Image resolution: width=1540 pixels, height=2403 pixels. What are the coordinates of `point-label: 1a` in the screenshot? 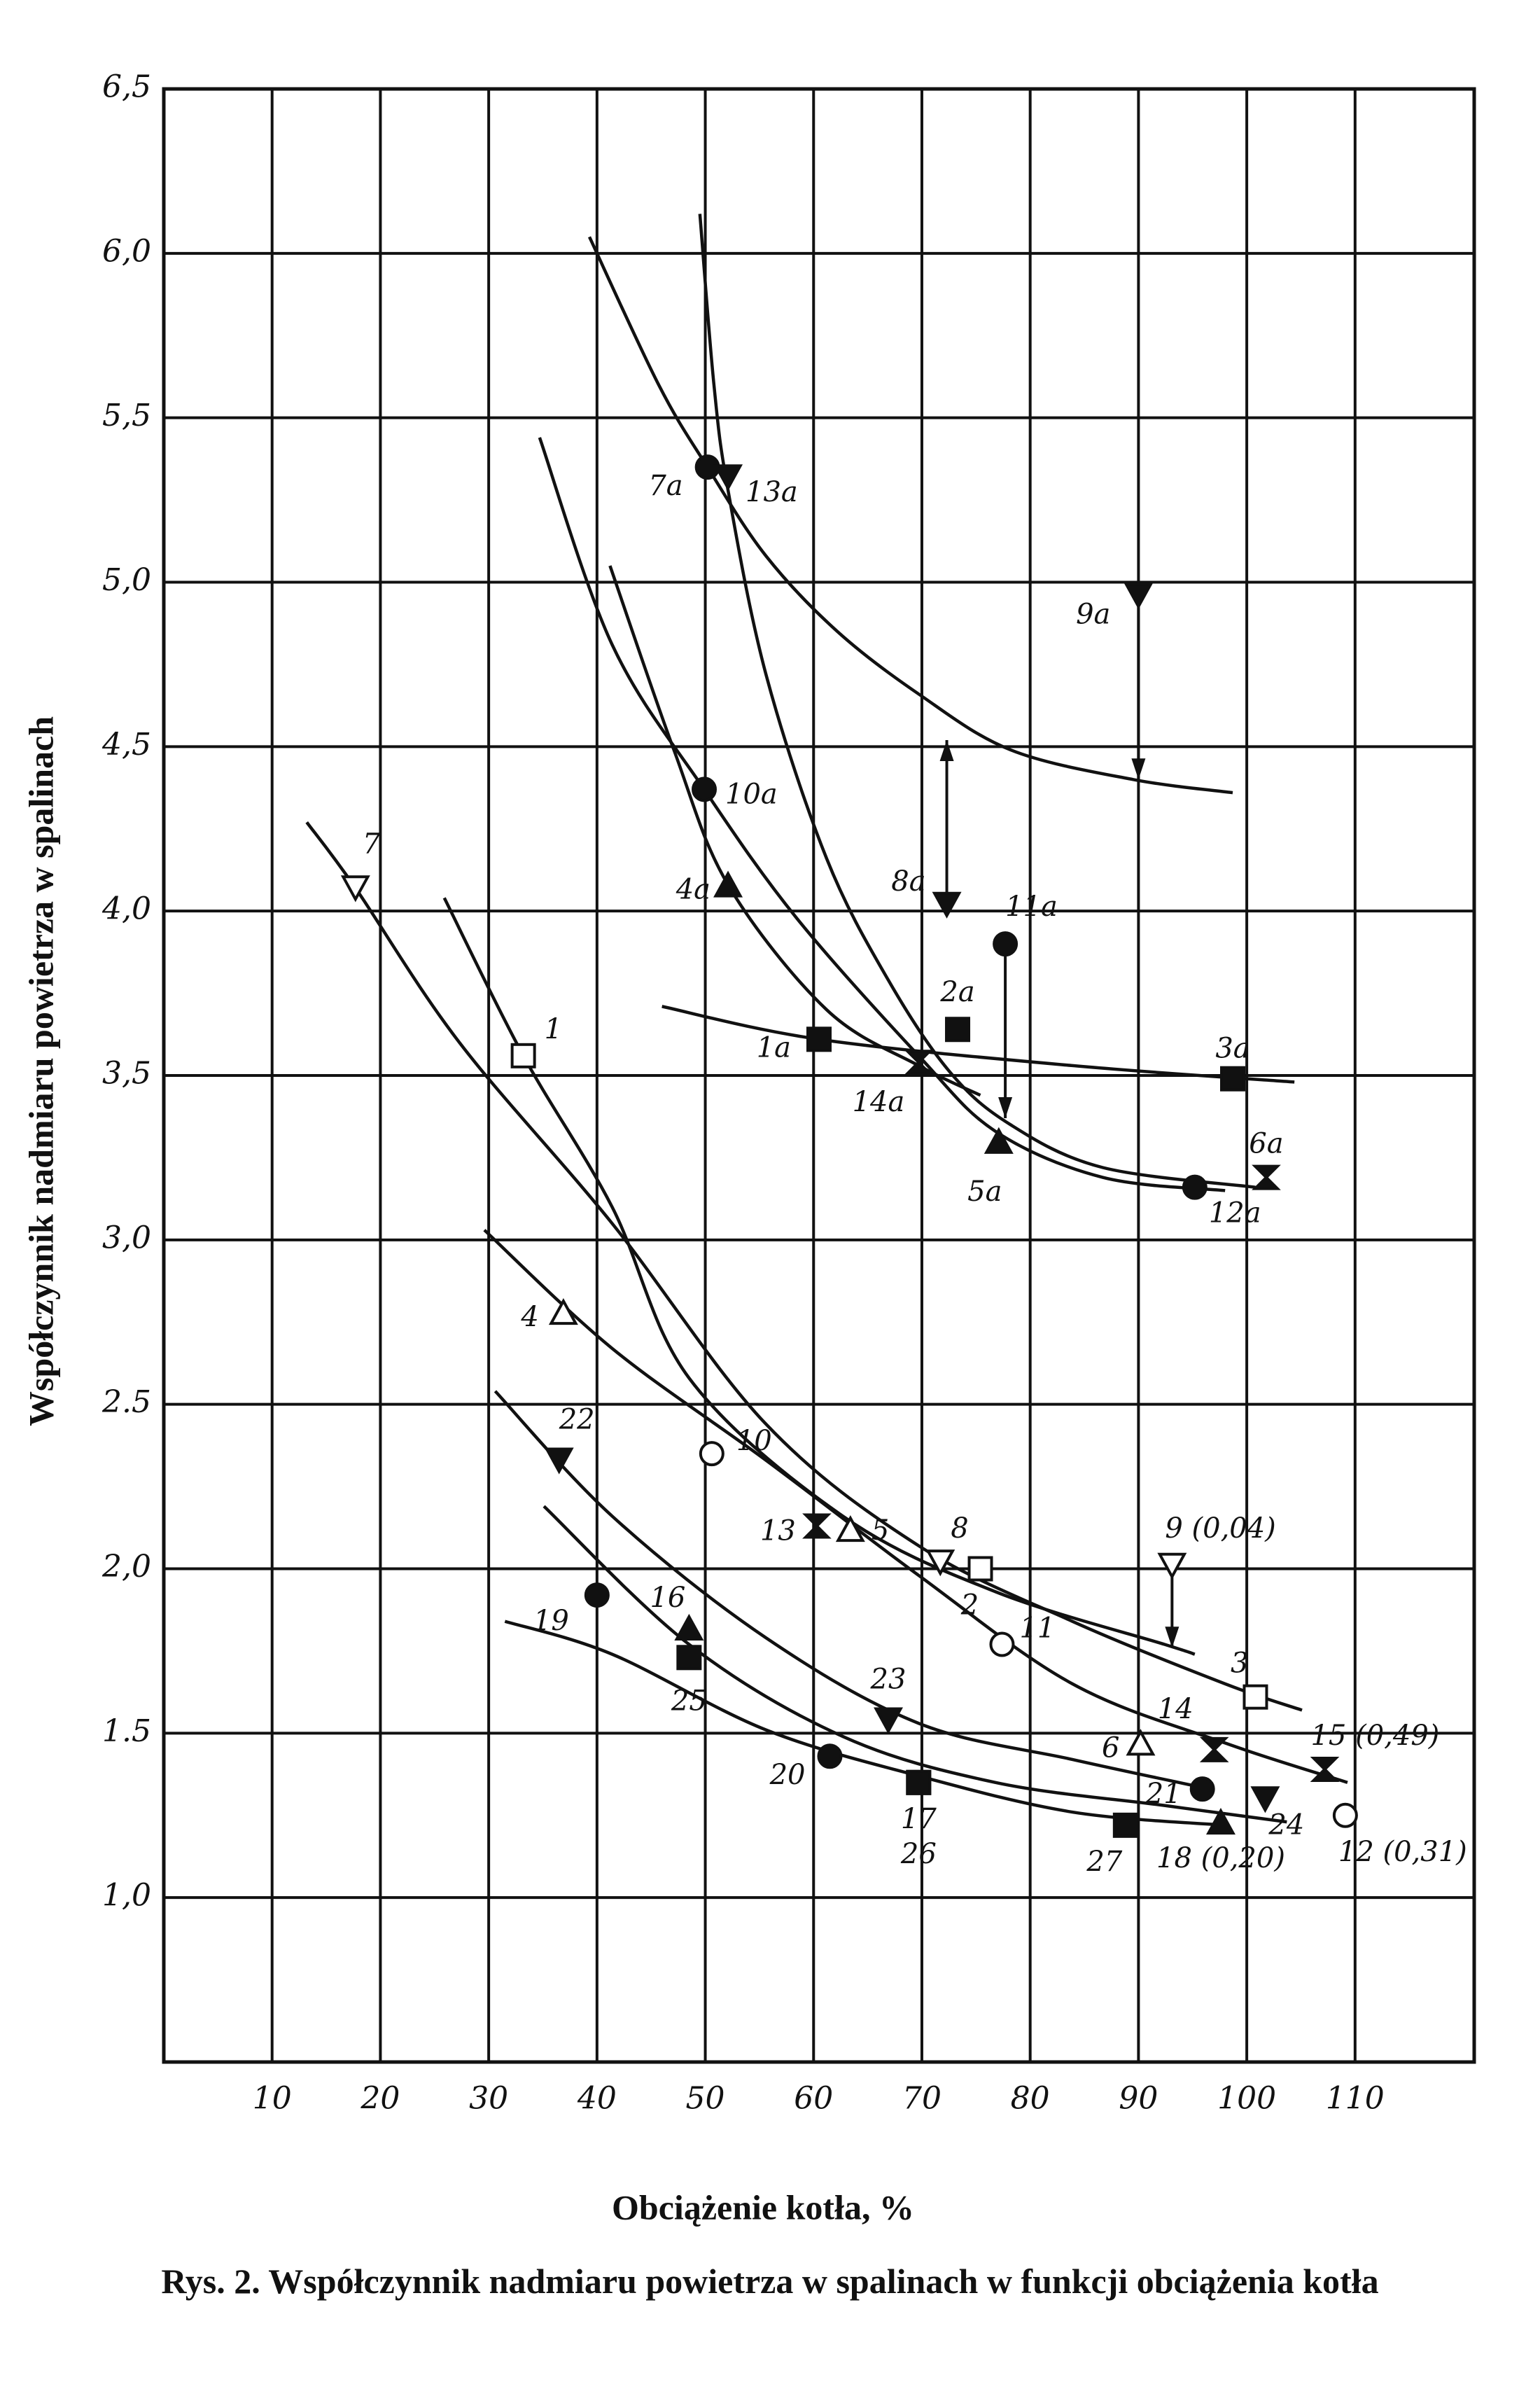 It's located at (774, 1047).